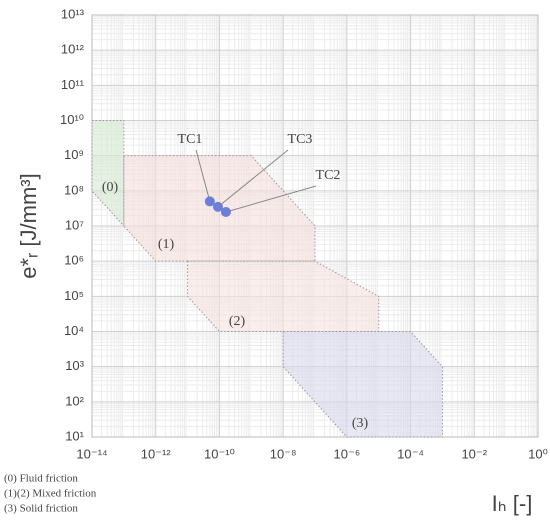  What do you see at coordinates (166, 244) in the screenshot?
I see `region-label: (1)` at bounding box center [166, 244].